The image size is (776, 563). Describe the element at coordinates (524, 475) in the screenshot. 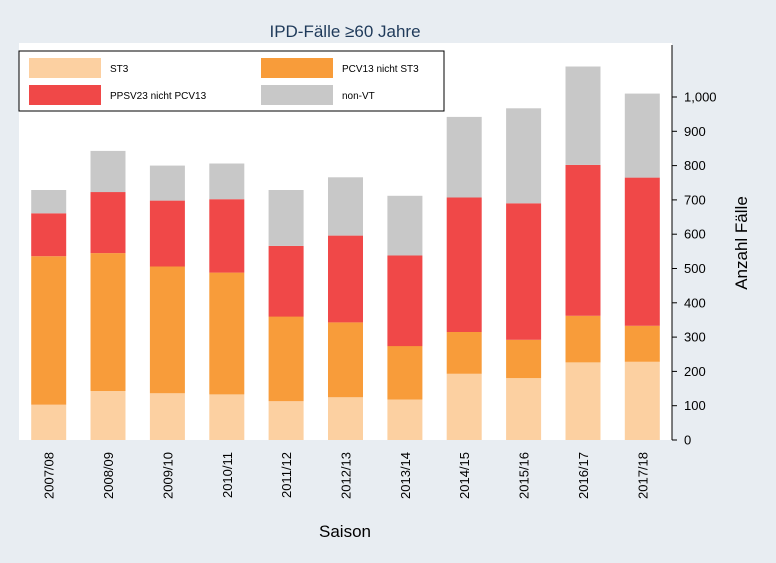

I see `x-tick-label: 2015/16` at that location.